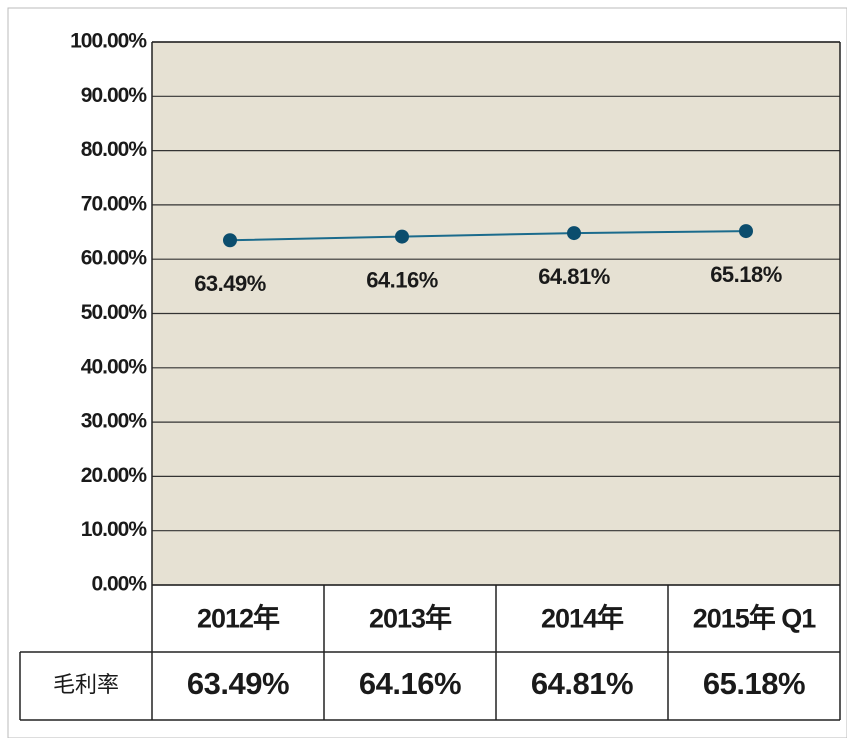 The image size is (847, 738). I want to click on data-label: 64.81%, so click(574, 276).